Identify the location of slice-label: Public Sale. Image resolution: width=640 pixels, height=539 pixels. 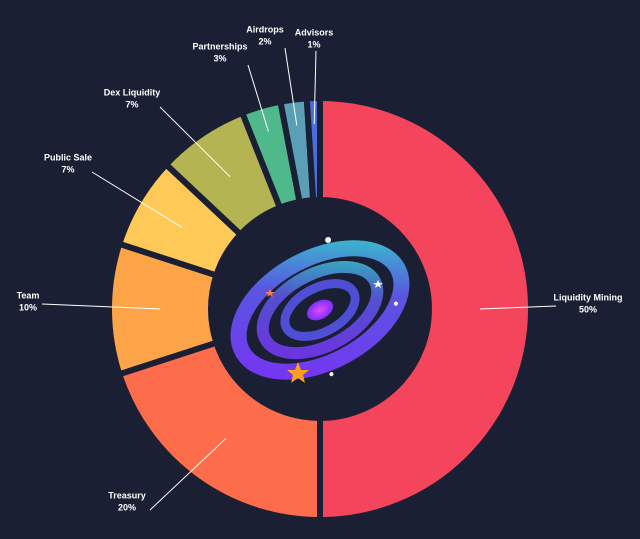
(68, 157).